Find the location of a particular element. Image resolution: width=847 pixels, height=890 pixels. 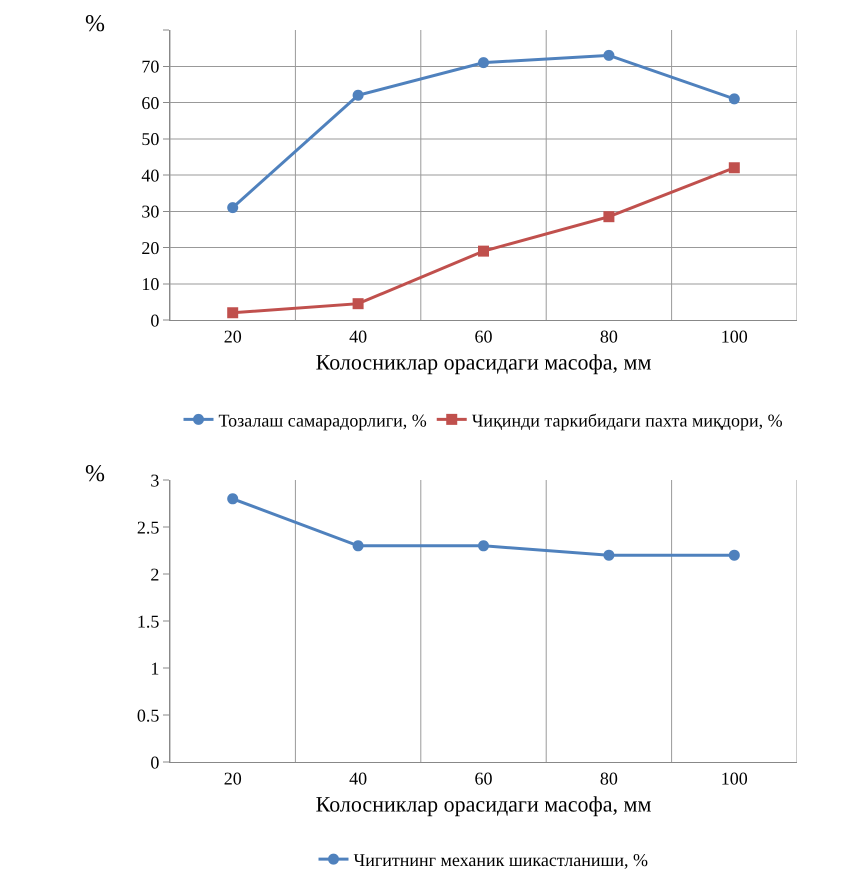

y-tick-label: 10 is located at coordinates (150, 284).